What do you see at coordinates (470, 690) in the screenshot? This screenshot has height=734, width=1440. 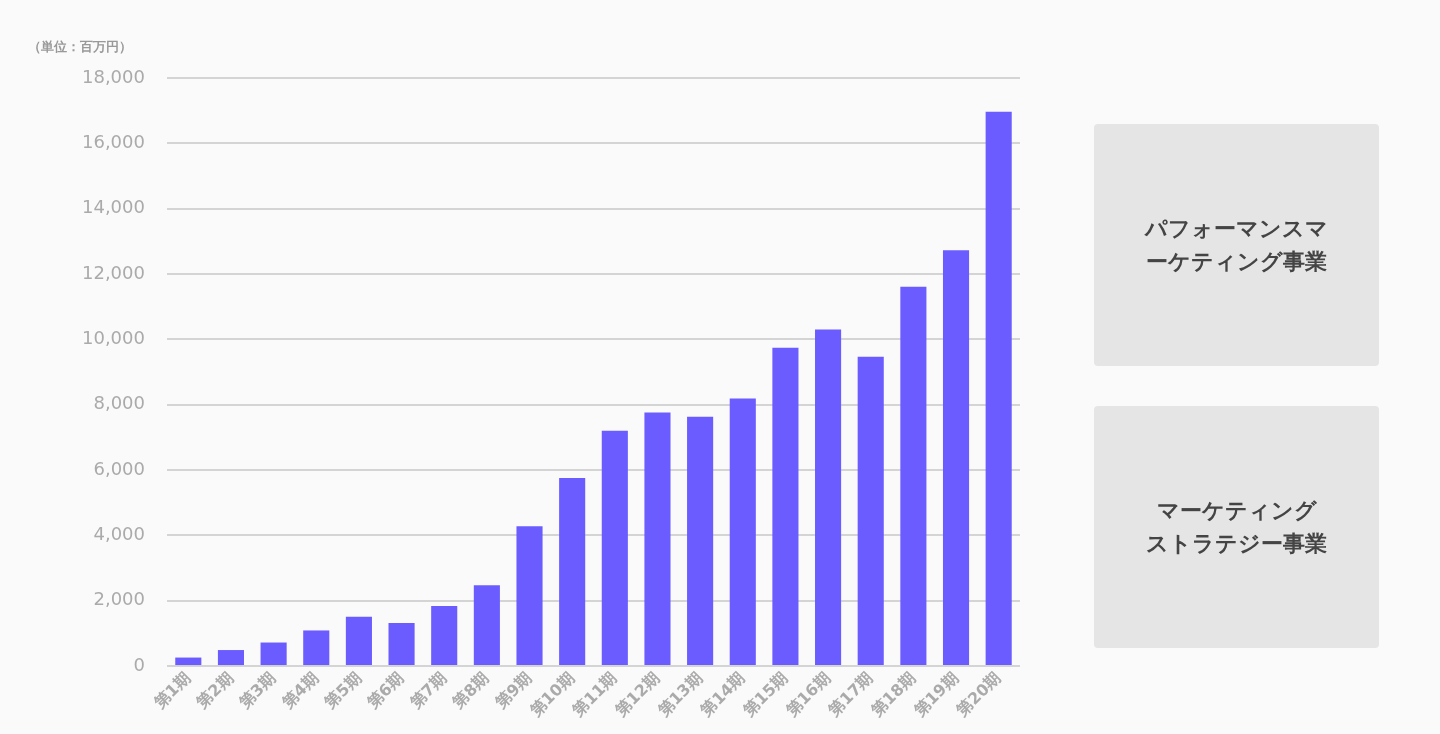 I see `x-tick-label: 第8期` at bounding box center [470, 690].